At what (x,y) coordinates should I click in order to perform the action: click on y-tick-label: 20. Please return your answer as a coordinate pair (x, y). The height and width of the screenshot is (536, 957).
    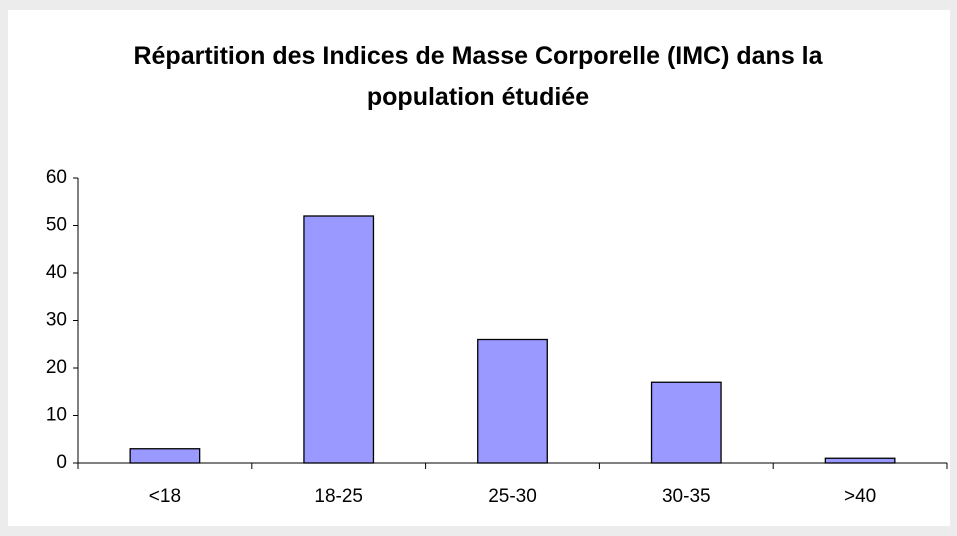
    Looking at the image, I should click on (56, 367).